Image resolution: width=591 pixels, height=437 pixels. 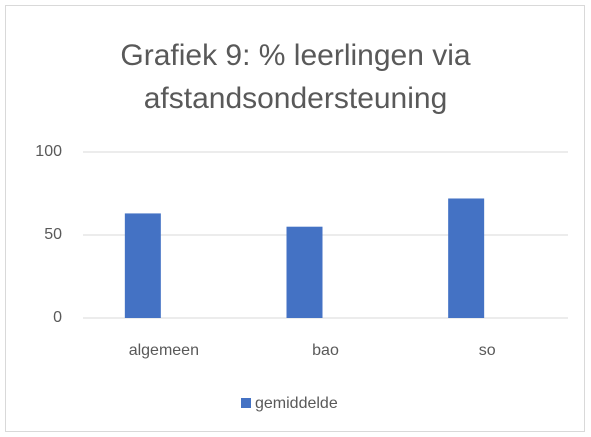 What do you see at coordinates (296, 403) in the screenshot?
I see `legend-label: gemiddelde` at bounding box center [296, 403].